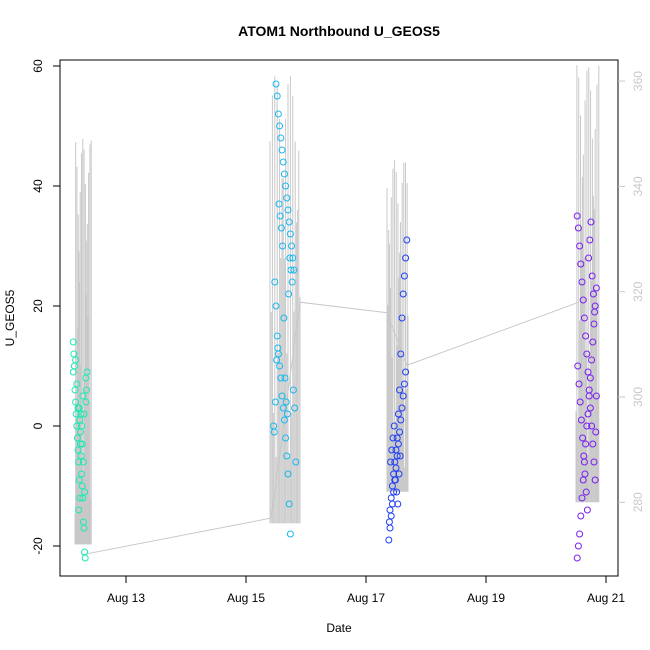  What do you see at coordinates (246, 598) in the screenshot?
I see `x-tick-label: Aug 15` at bounding box center [246, 598].